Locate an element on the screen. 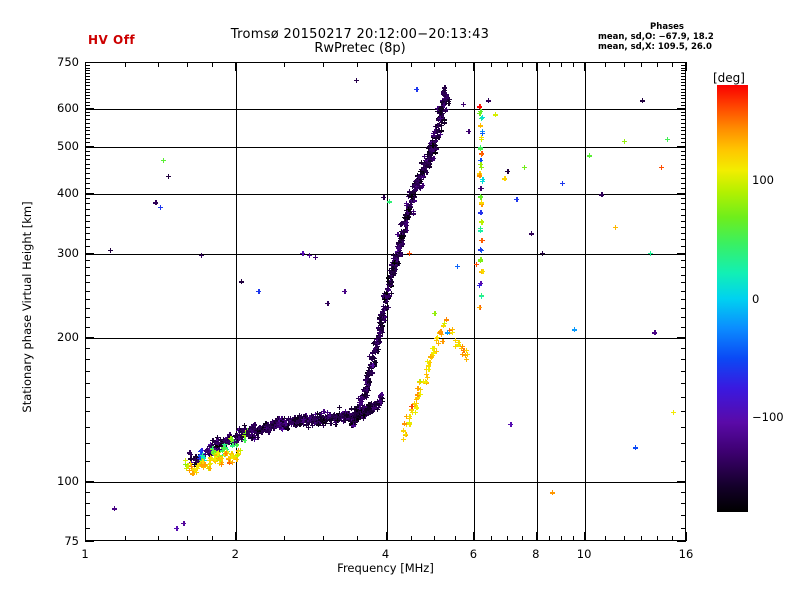 This screenshot has height=600, width=800. y-tick-label: 300 is located at coordinates (68, 252).